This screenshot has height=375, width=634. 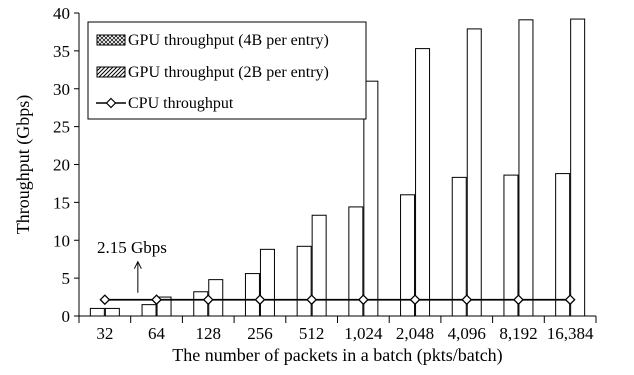 What do you see at coordinates (415, 333) in the screenshot?
I see `x-tick-label: 2,048` at bounding box center [415, 333].